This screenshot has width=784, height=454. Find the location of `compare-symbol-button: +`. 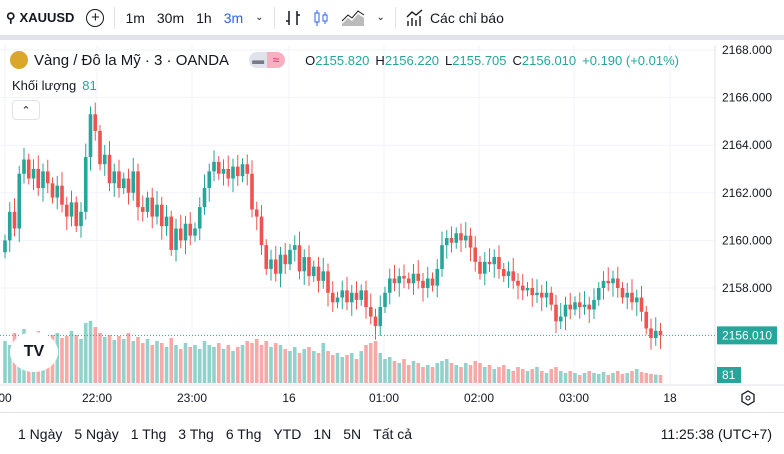

compare-symbol-button: + is located at coordinates (95, 17).